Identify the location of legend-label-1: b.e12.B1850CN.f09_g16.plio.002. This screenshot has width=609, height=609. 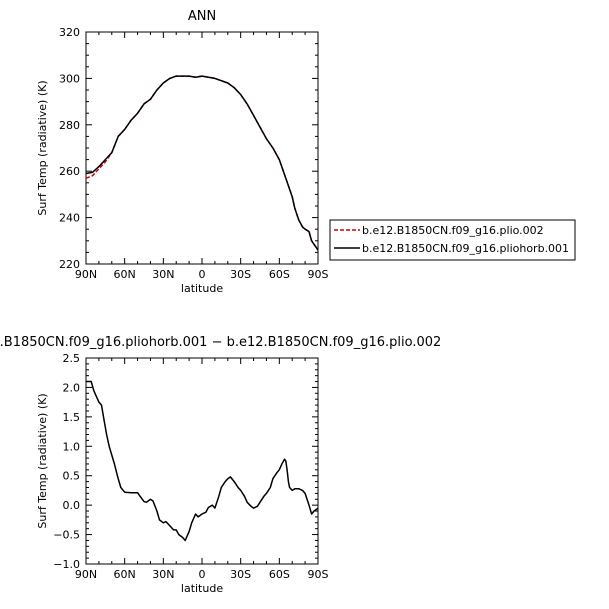
(453, 230).